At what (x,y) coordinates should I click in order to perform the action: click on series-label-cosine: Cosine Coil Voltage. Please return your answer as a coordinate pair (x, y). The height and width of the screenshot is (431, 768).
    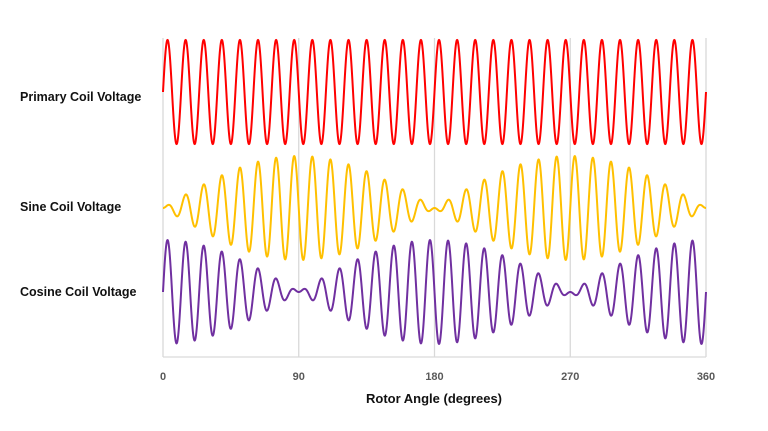
    Looking at the image, I should click on (78, 292).